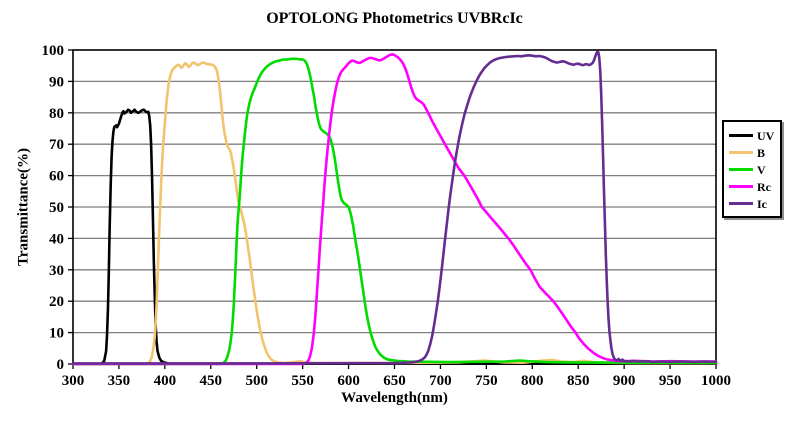 The image size is (800, 435). I want to click on legend-swatch-Rc, so click(741, 186).